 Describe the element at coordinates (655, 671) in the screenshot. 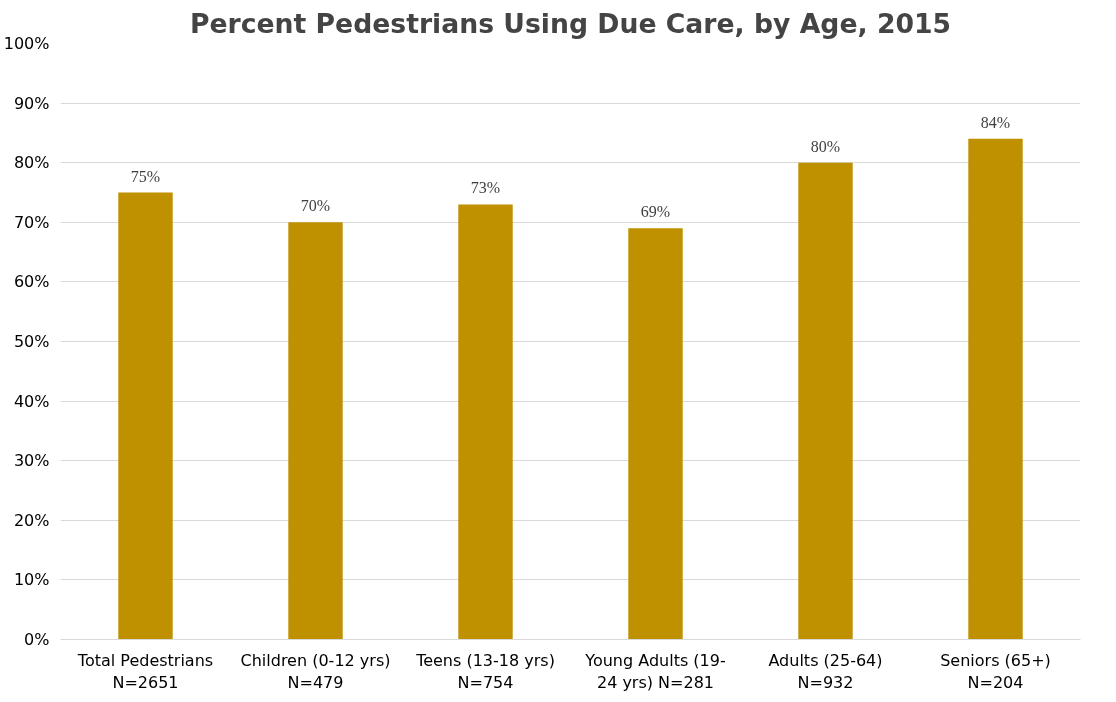

I see `x-tick-label: Young Adults (19- 24 yrs) N=281` at that location.